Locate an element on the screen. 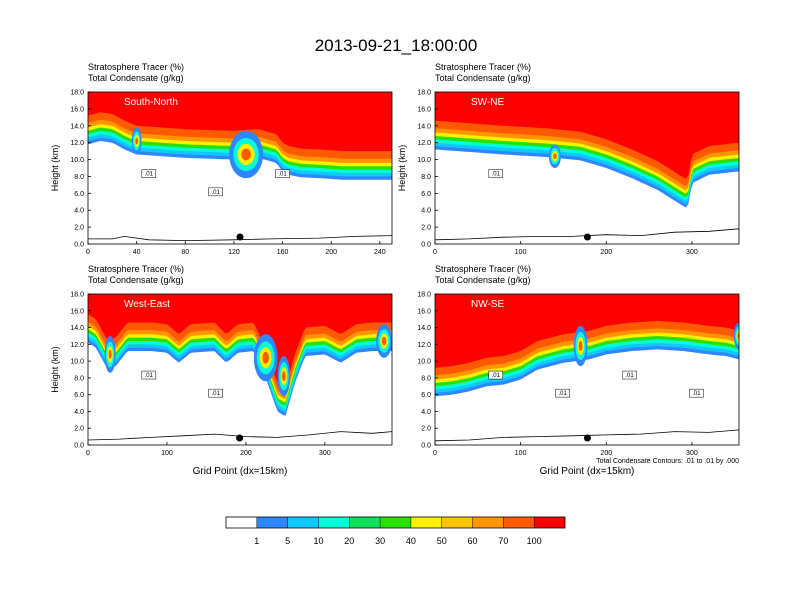 The width and height of the screenshot is (792, 612). y-tick-label: 14.0 is located at coordinates (77, 328).